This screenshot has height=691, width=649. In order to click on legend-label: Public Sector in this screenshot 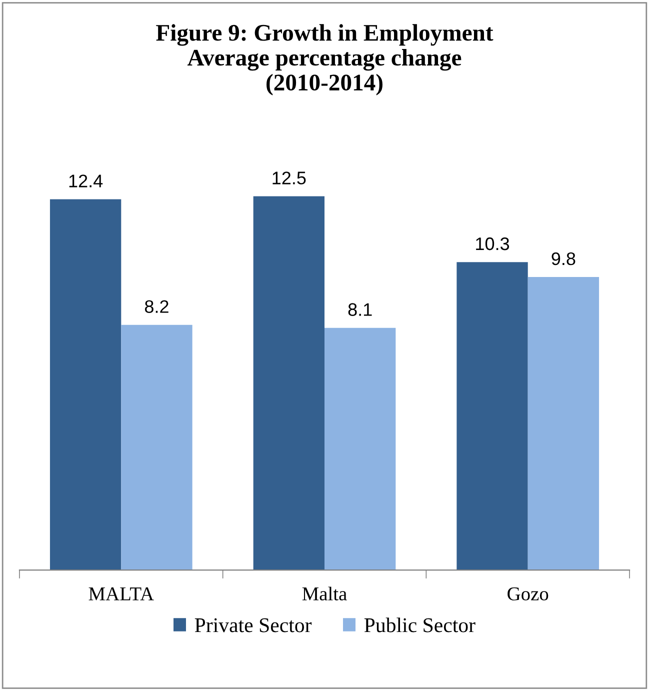, I will do `click(420, 625)`.